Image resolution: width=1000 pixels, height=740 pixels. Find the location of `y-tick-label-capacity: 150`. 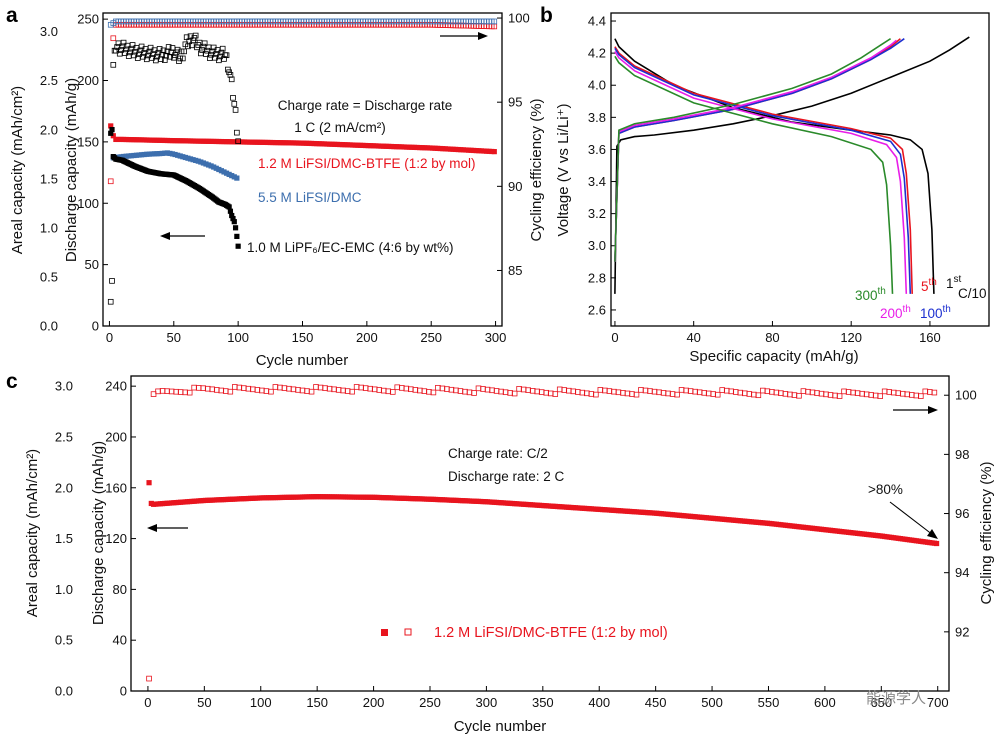

y-tick-label-capacity: 150 is located at coordinates (88, 141).